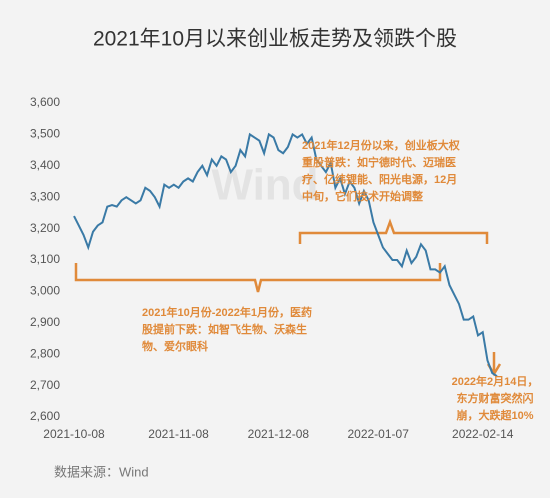 The image size is (550, 498). Describe the element at coordinates (175, 346) in the screenshot. I see `annotation: 物、爱尔眼科` at that location.